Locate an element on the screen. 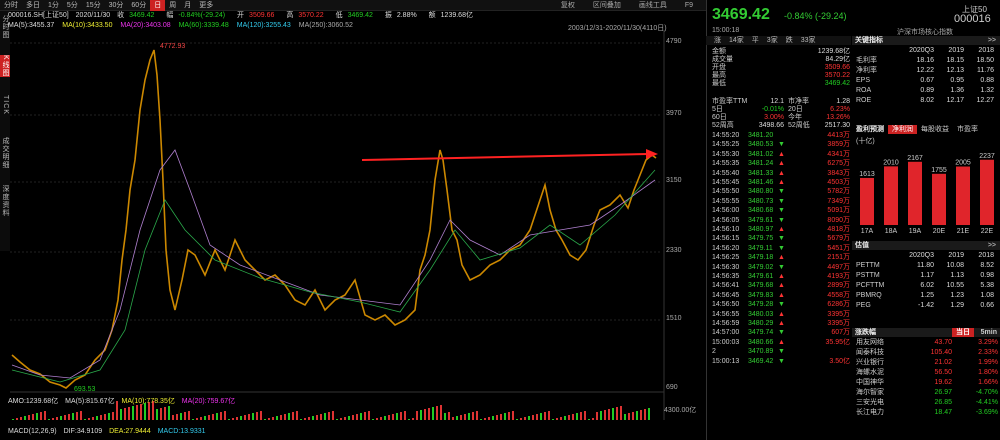  profit-bar-label: 2237 is located at coordinates (987, 156).